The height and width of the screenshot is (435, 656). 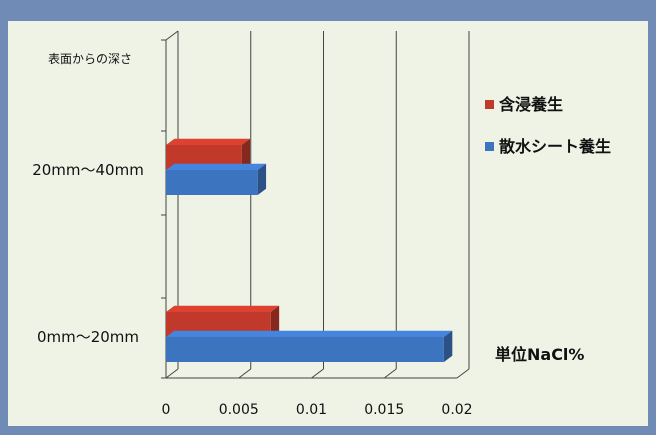 What do you see at coordinates (172, 35) in the screenshot?
I see `axis-corner` at bounding box center [172, 35].